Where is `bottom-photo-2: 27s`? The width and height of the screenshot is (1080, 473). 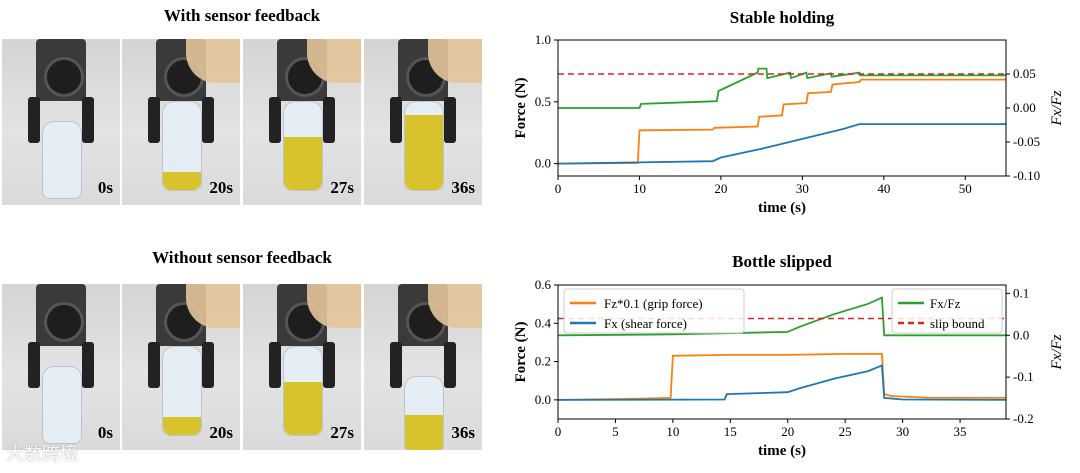 bottom-photo-2: 27s is located at coordinates (302, 367).